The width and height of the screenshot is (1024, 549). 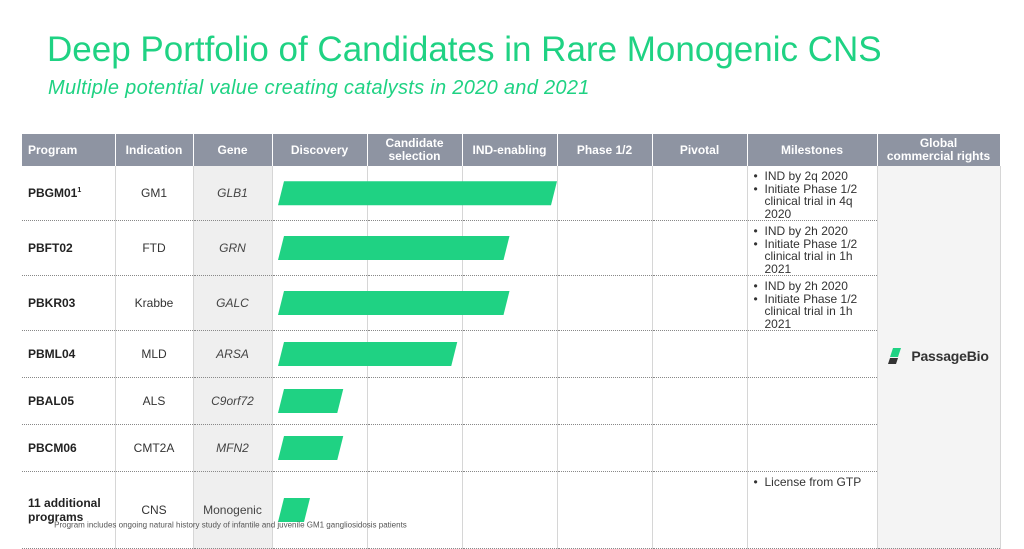 I want to click on header-candidate-line1: Candidate, so click(x=414, y=143).